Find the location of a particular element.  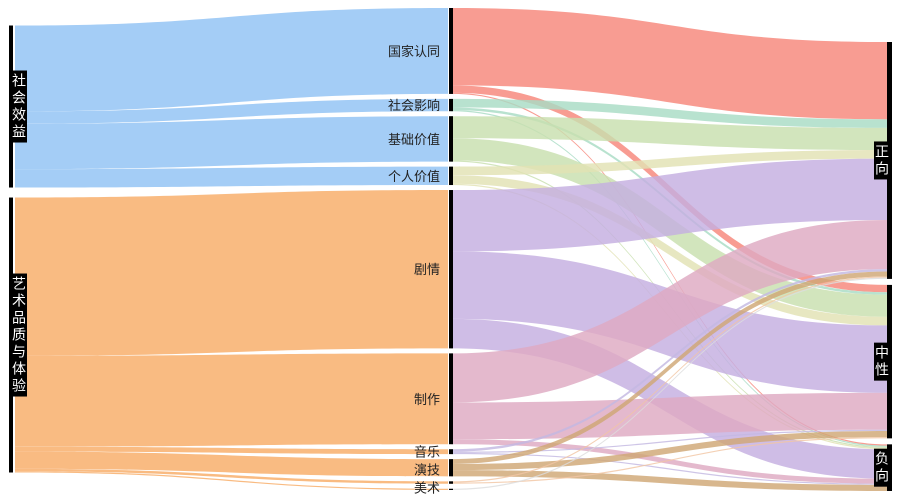

node-shehui-label: 社会影响 is located at coordinates (414, 106).